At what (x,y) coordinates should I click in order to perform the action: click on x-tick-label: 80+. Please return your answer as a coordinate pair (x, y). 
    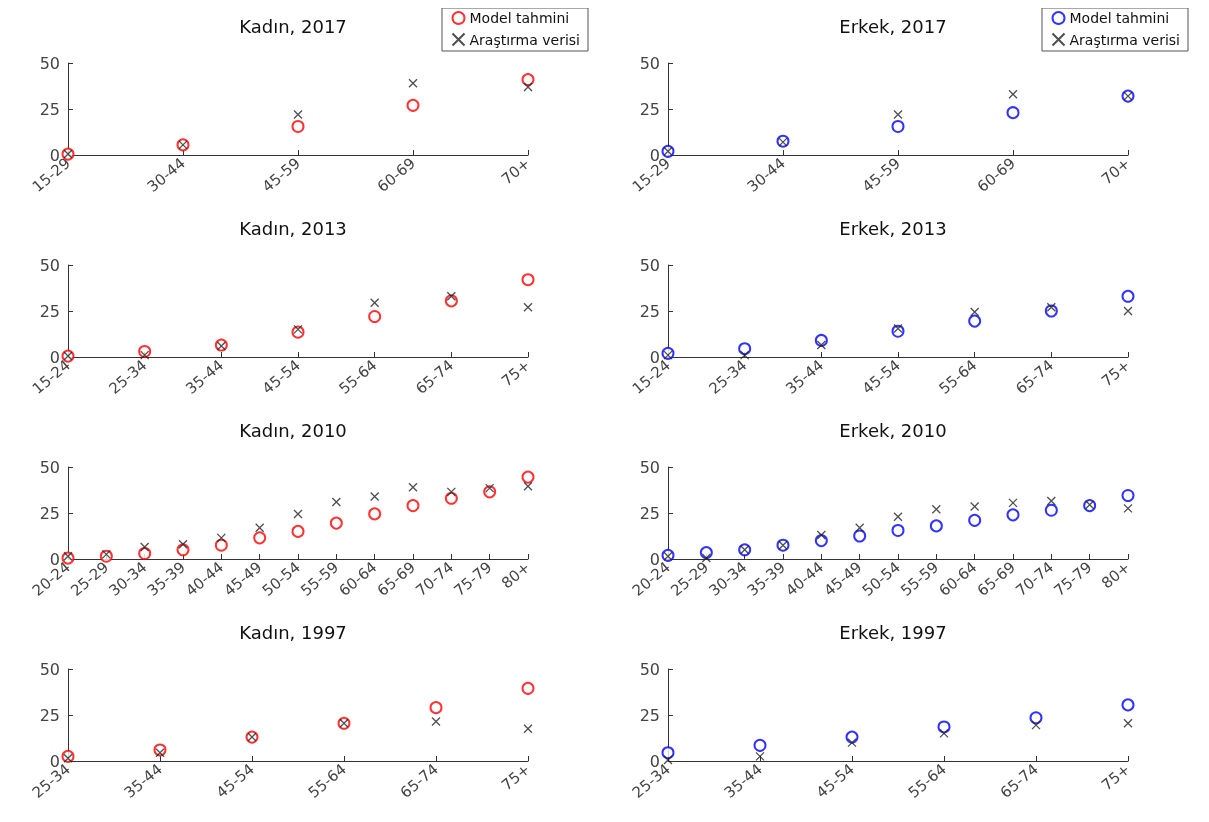
    Looking at the image, I should click on (515, 575).